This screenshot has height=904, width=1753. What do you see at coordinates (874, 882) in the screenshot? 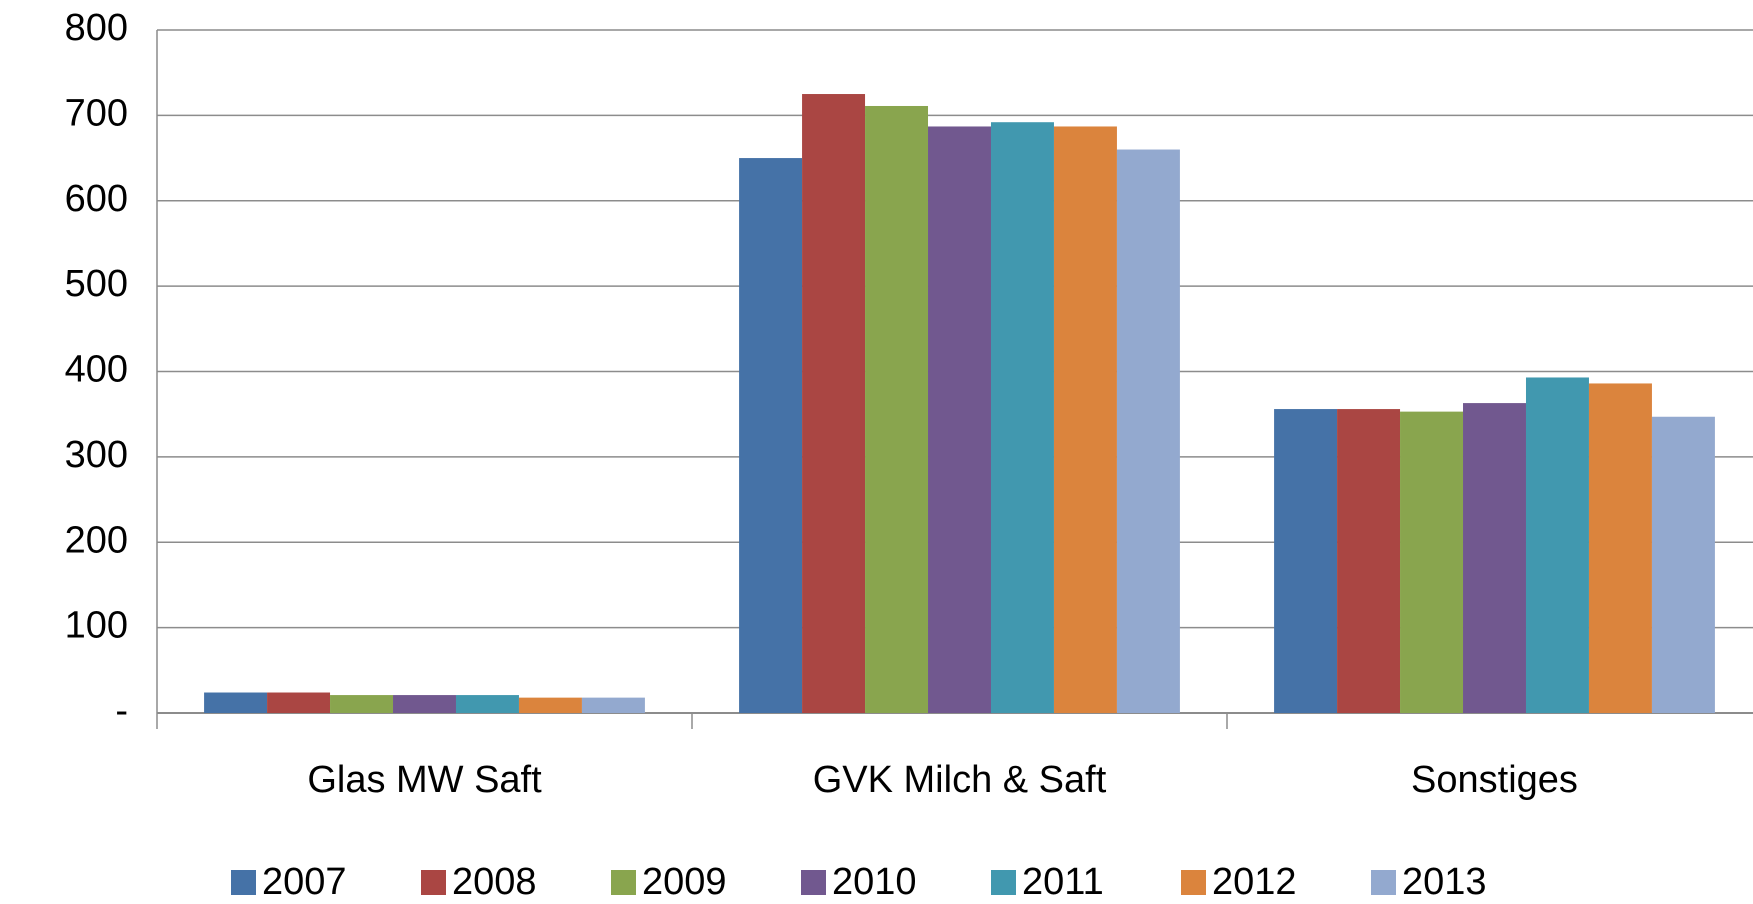
I see `legend-label: 2010` at bounding box center [874, 882].